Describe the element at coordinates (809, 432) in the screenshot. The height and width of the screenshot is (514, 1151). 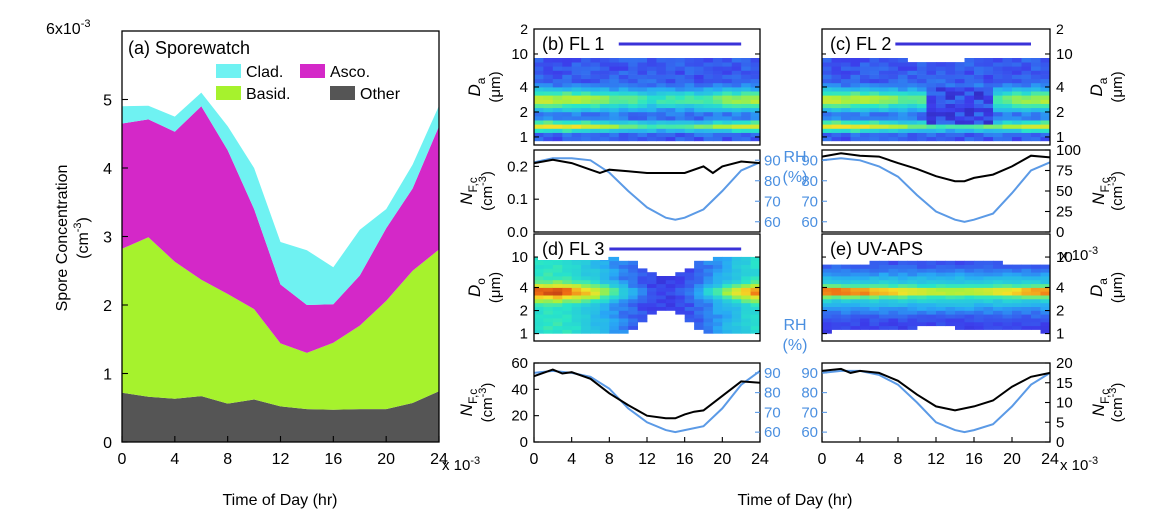
I see `rh-tick-label: 60` at that location.